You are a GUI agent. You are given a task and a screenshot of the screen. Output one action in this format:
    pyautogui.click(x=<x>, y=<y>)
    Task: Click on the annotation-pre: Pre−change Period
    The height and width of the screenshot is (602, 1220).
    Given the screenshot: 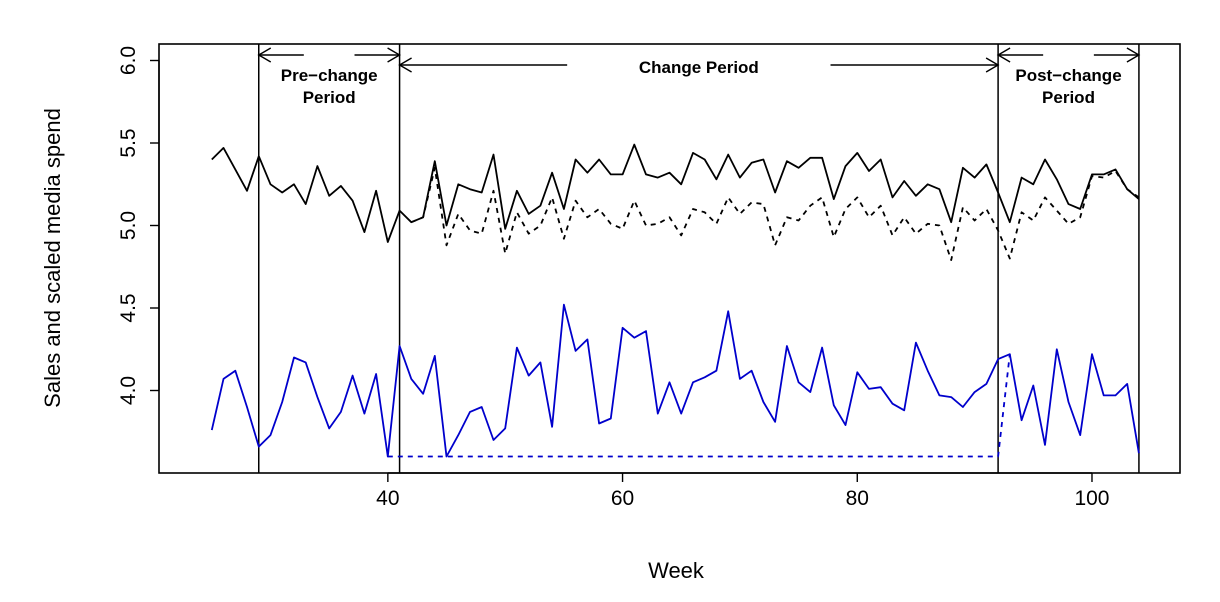 What is the action you would take?
    pyautogui.click(x=329, y=77)
    